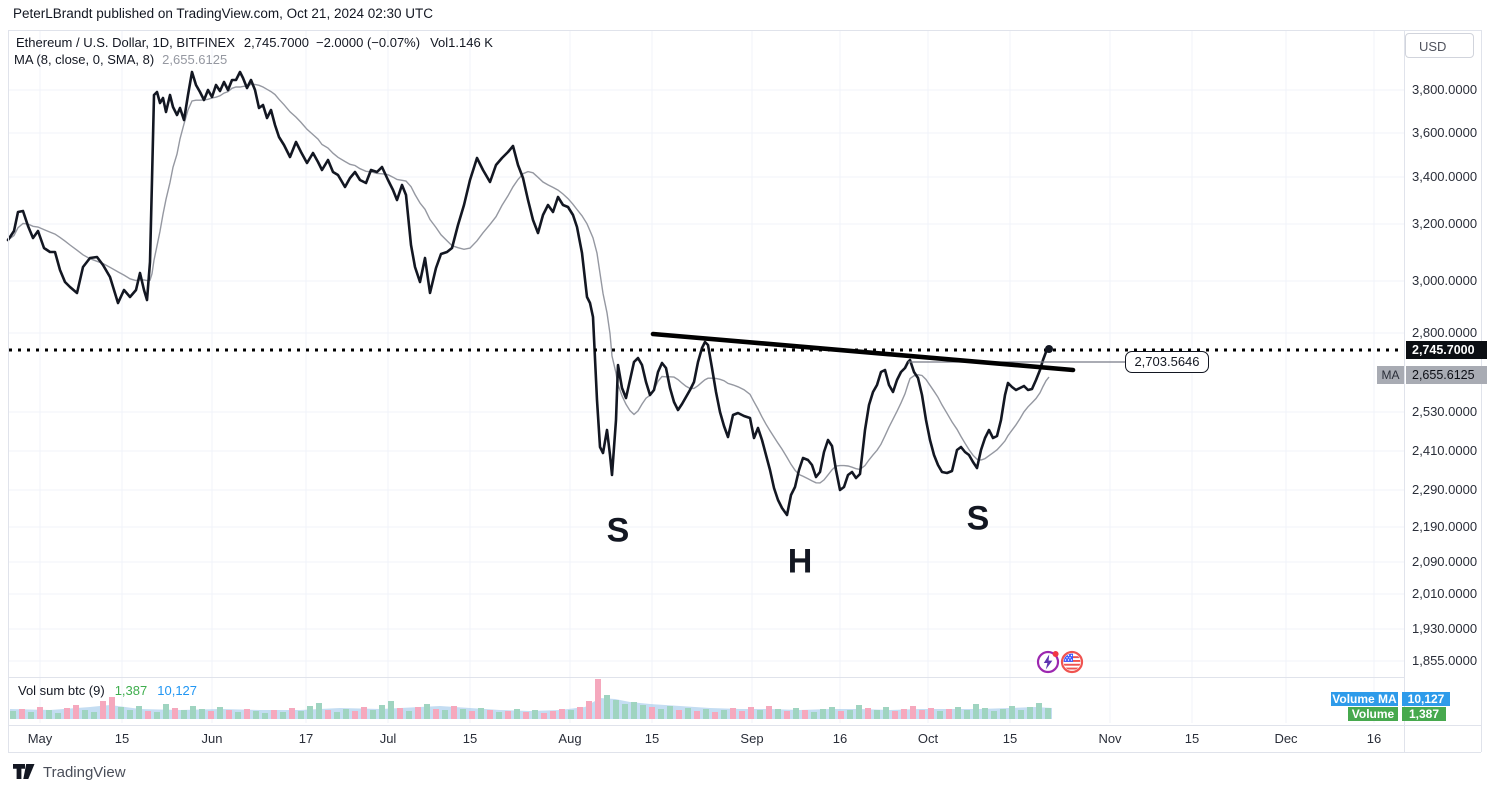  What do you see at coordinates (1445, 660) in the screenshot?
I see `price-tick-label: 1,855.0000` at bounding box center [1445, 660].